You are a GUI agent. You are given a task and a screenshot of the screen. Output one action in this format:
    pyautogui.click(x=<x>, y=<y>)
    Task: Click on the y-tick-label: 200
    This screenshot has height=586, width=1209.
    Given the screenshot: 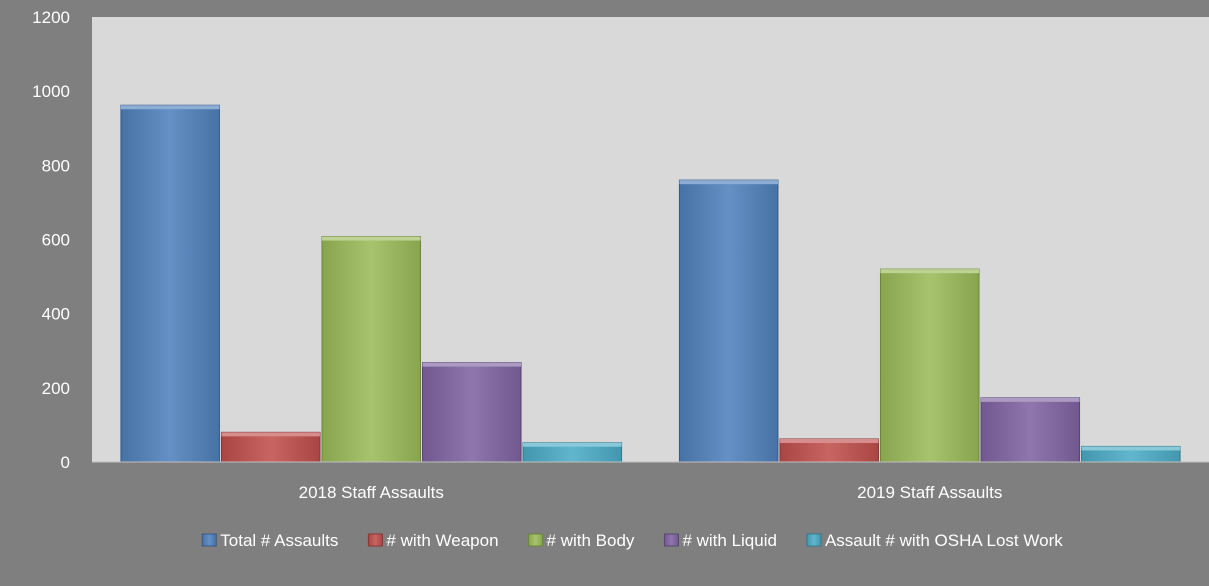 What is the action you would take?
    pyautogui.click(x=56, y=388)
    